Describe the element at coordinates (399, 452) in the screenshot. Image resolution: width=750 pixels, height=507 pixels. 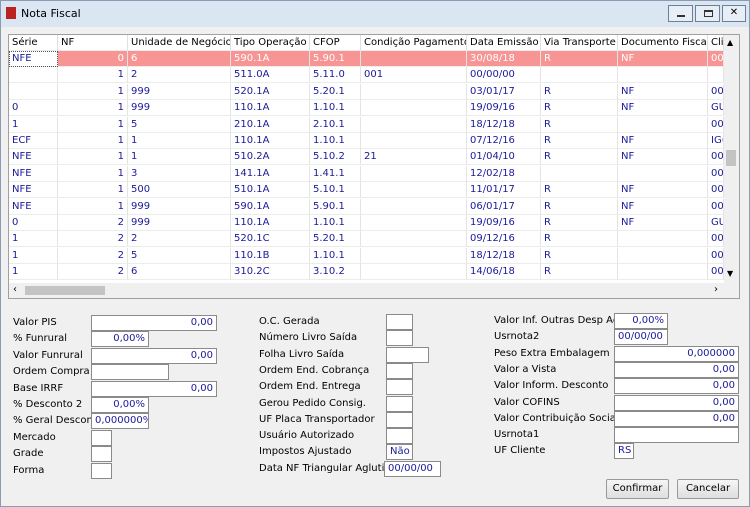
I see `field-input: Não` at that location.